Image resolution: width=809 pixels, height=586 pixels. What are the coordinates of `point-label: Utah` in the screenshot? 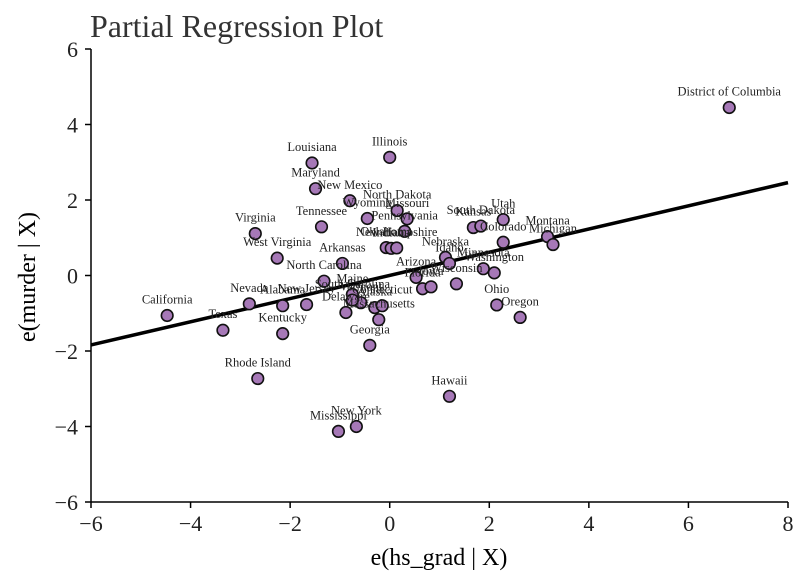 It's located at (503, 204).